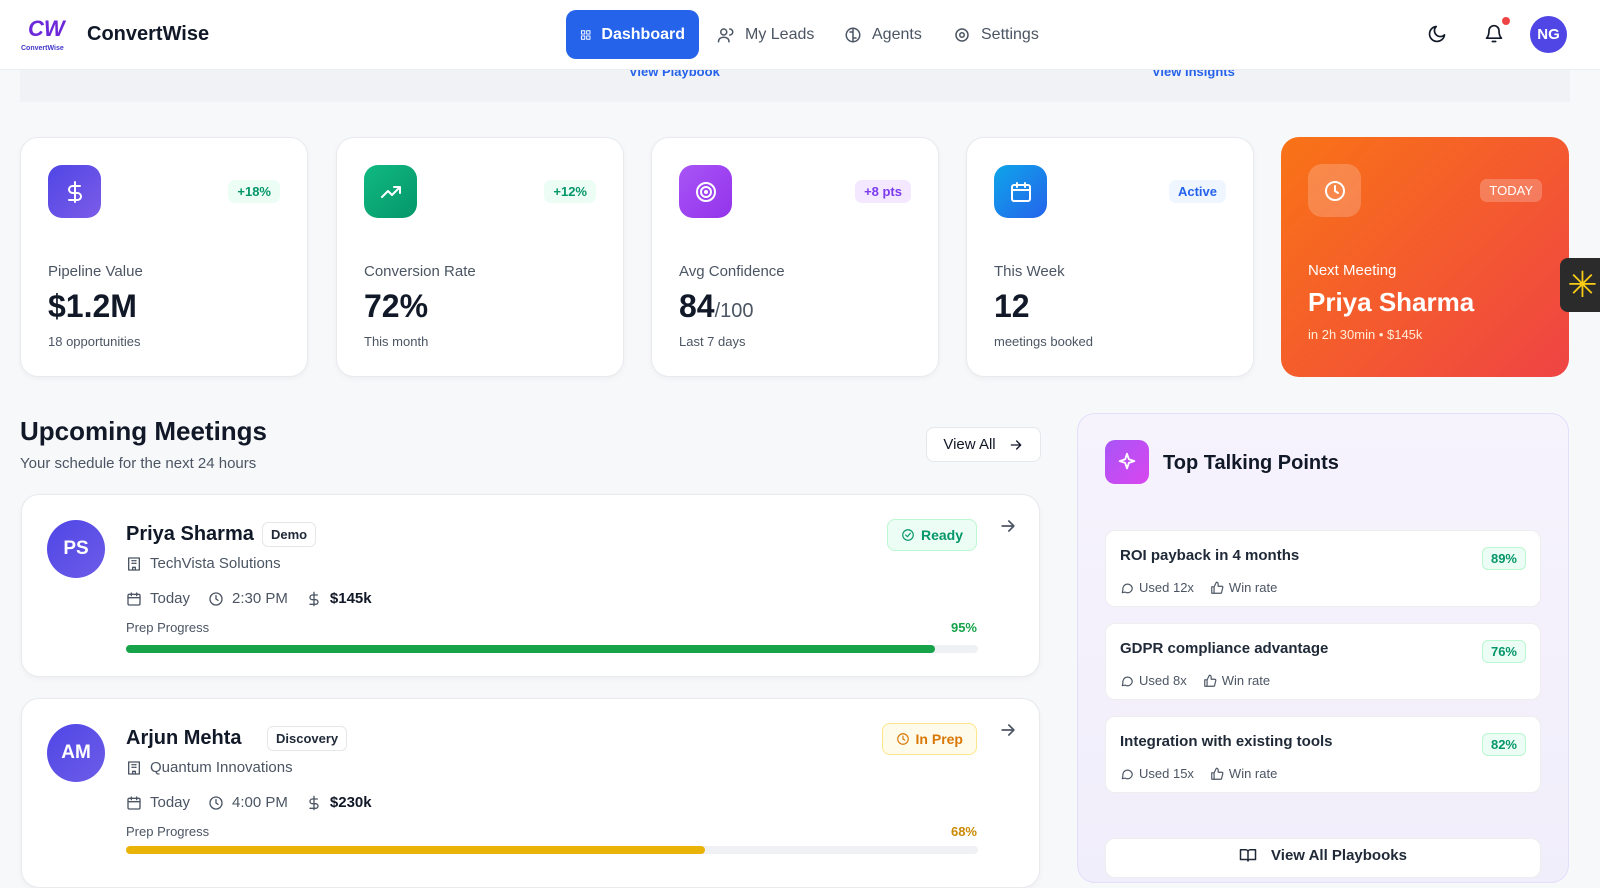 The width and height of the screenshot is (1600, 888). I want to click on nav-label: Agents, so click(897, 34).